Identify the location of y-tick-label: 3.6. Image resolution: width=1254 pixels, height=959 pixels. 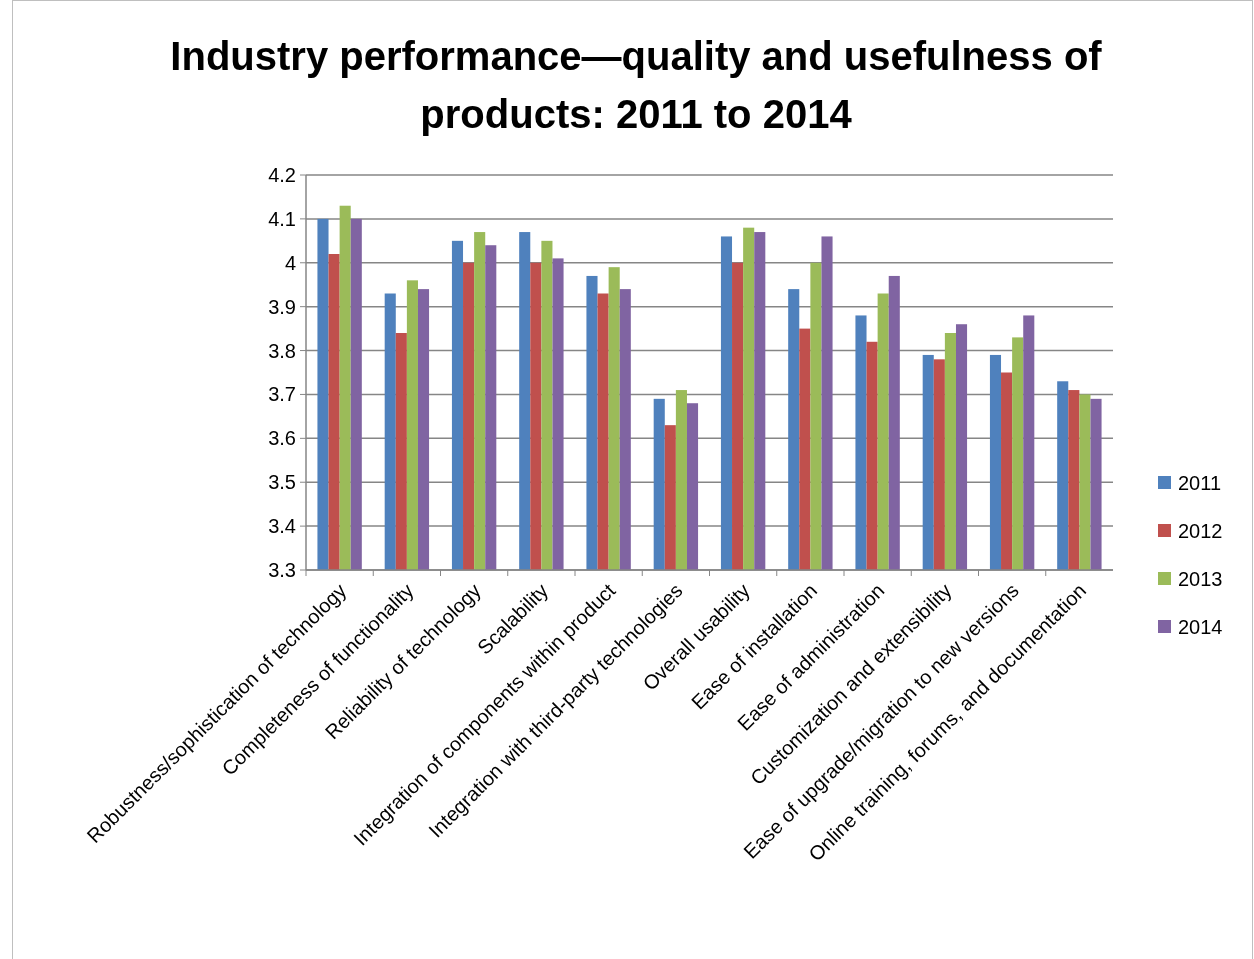
(282, 438).